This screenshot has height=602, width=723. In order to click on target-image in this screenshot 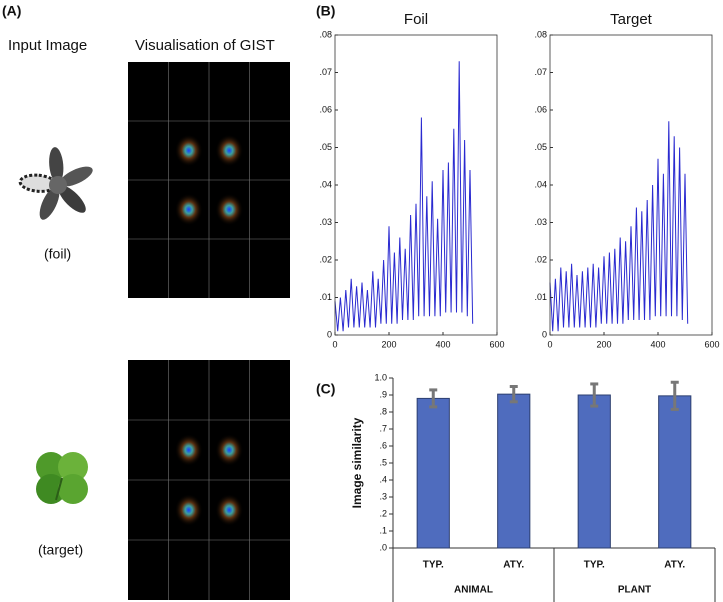, I will do `click(62, 478)`.